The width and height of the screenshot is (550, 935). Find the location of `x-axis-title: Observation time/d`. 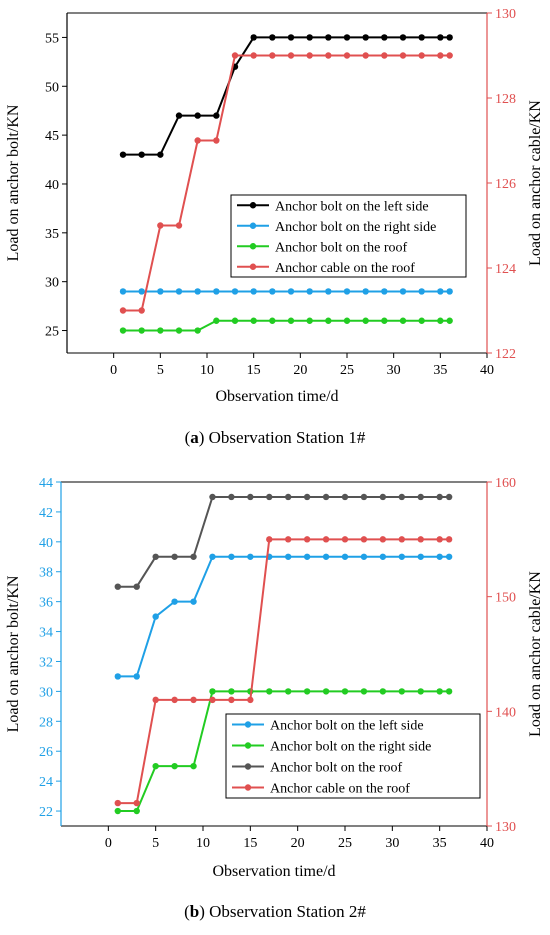

x-axis-title: Observation time/d is located at coordinates (276, 396).